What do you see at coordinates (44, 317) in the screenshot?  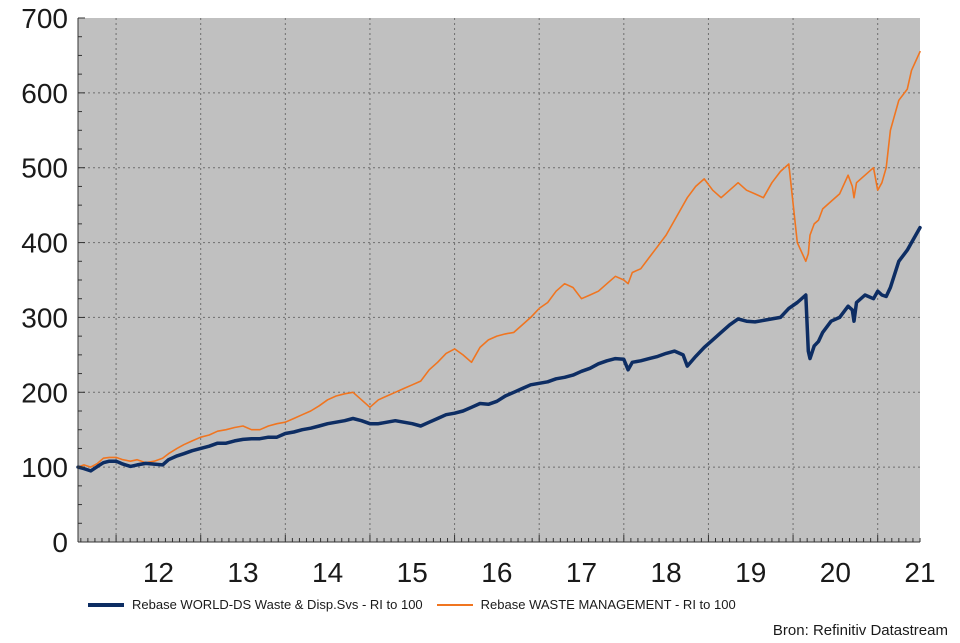 I see `y-tick-label: 300` at bounding box center [44, 317].